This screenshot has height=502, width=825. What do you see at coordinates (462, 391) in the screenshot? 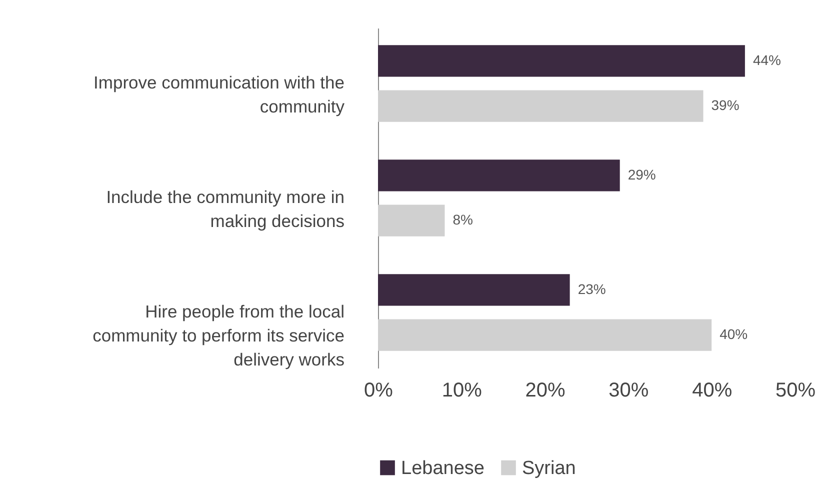
I see `x-tick-label: 10%` at bounding box center [462, 391].